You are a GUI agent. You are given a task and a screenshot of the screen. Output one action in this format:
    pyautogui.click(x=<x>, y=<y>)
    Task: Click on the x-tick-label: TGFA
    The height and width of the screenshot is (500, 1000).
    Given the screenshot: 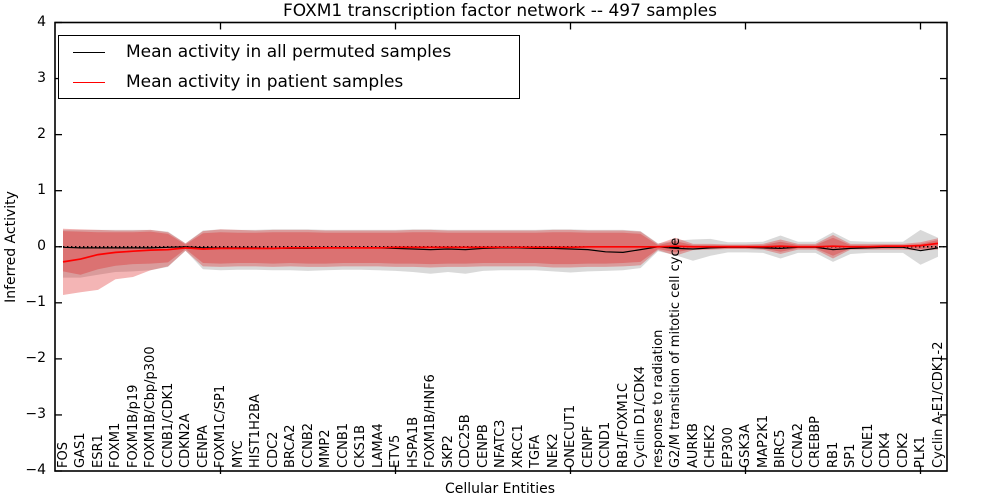 What is the action you would take?
    pyautogui.click(x=535, y=451)
    